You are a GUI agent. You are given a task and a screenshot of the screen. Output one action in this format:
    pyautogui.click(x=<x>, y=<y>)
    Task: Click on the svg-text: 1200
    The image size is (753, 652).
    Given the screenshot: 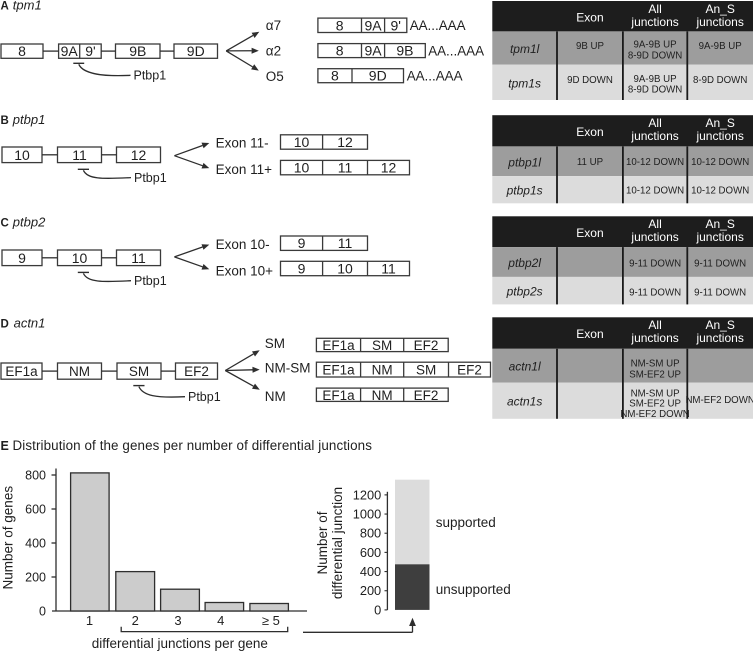 What is the action you would take?
    pyautogui.click(x=367, y=494)
    